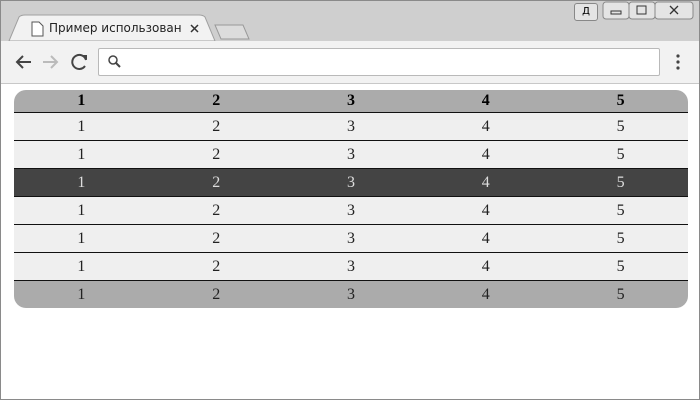 The height and width of the screenshot is (400, 700). Describe the element at coordinates (674, 10) in the screenshot. I see `close-icon` at that location.